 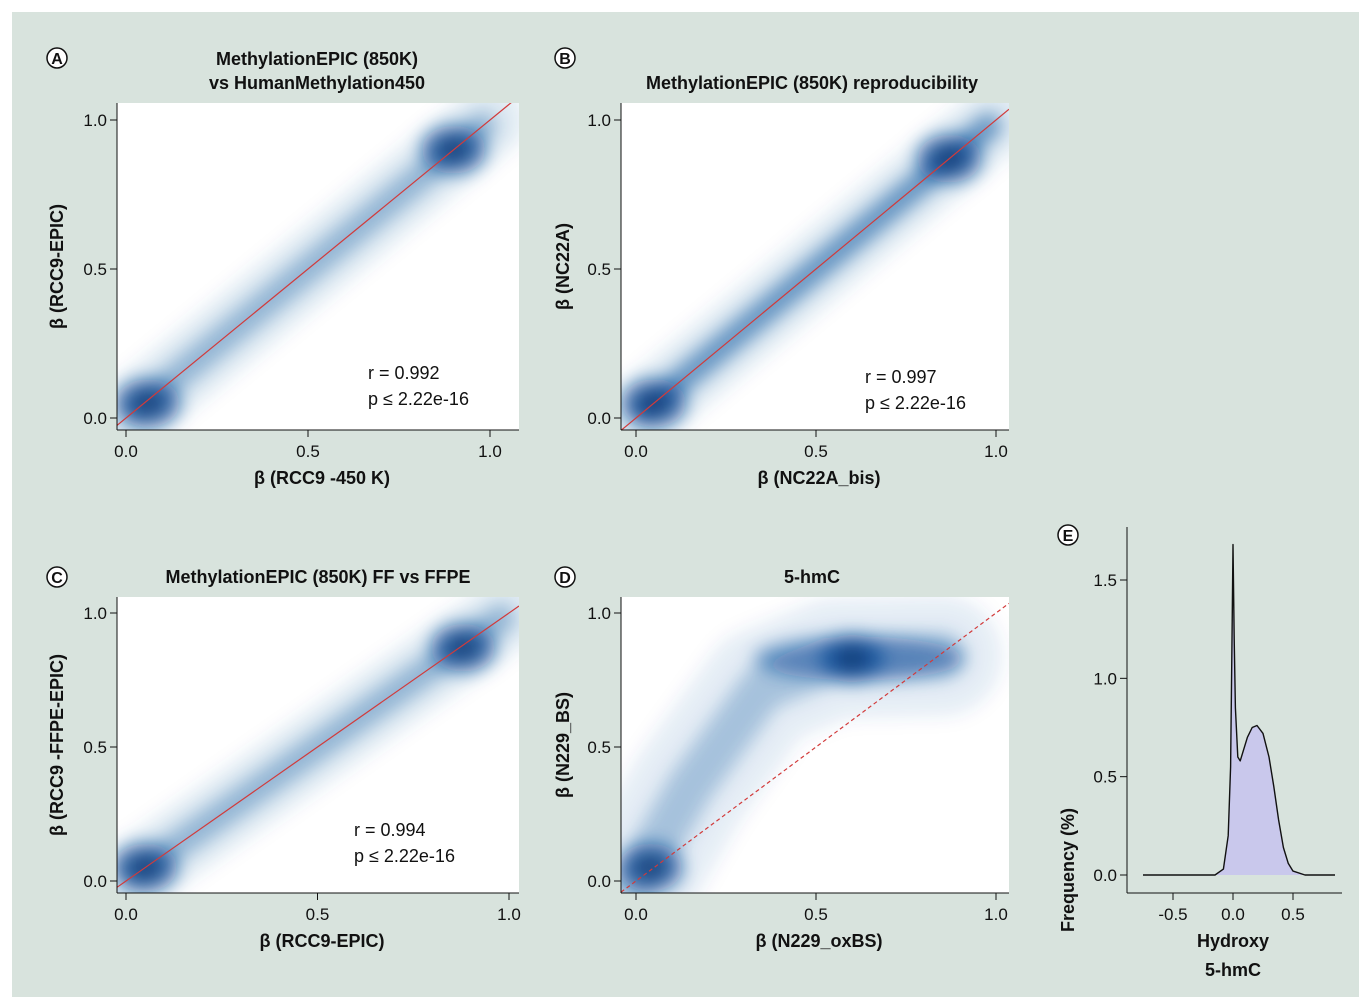 What do you see at coordinates (812, 83) in the screenshot?
I see `chart-title: MethylationEPIC (850K) reproducibility` at bounding box center [812, 83].